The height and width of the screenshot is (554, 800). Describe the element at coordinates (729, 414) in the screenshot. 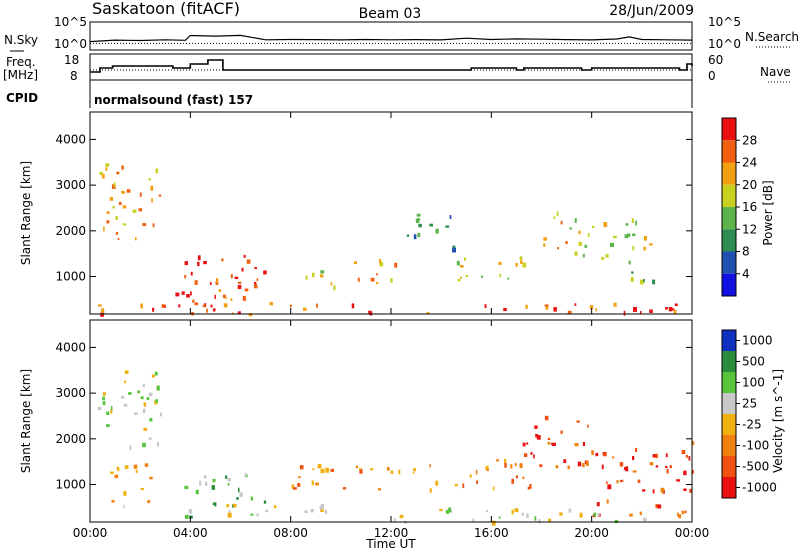

I see `velocity-colorbar` at that location.